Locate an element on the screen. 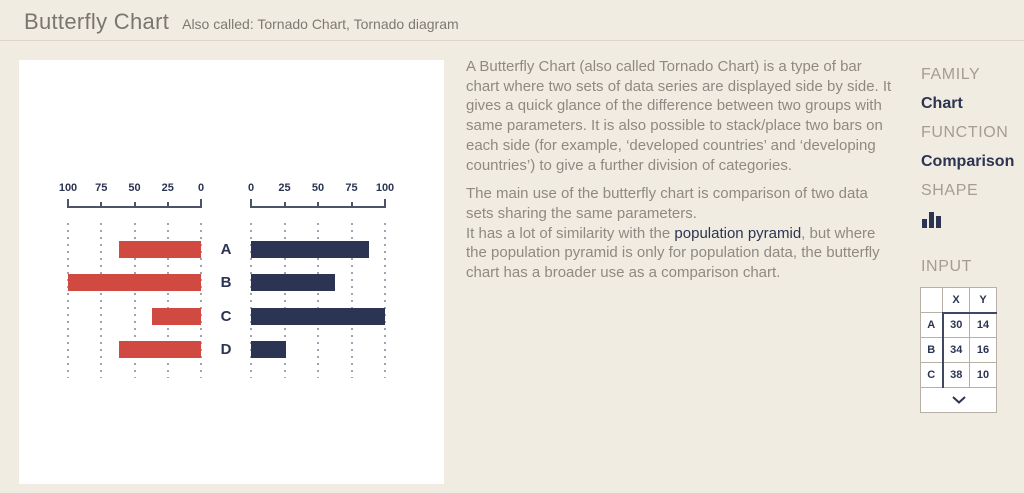 This screenshot has height=493, width=1024. right-plot is located at coordinates (318, 300).